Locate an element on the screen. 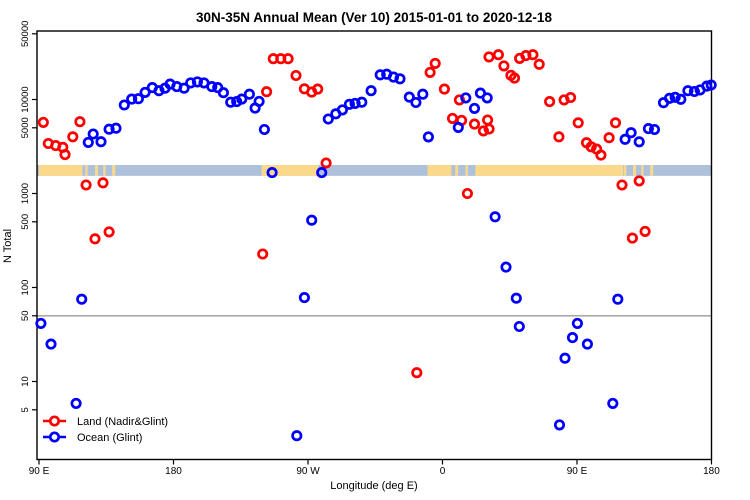 This screenshot has height=500, width=750. map-strip-ocean is located at coordinates (374, 170).